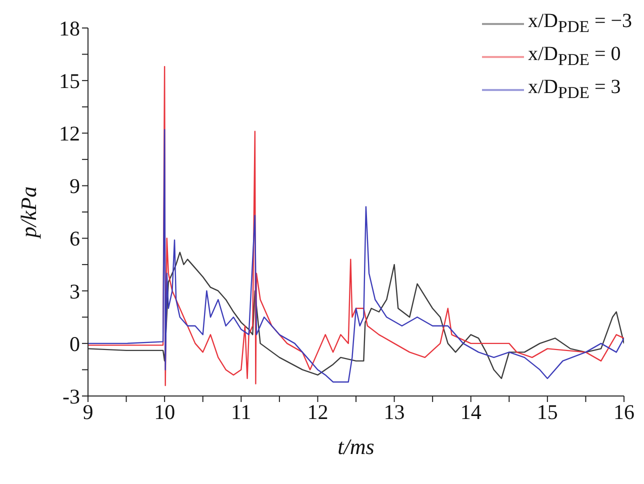 This screenshot has height=484, width=644. What do you see at coordinates (394, 412) in the screenshot?
I see `x-tick-label: 13` at bounding box center [394, 412].